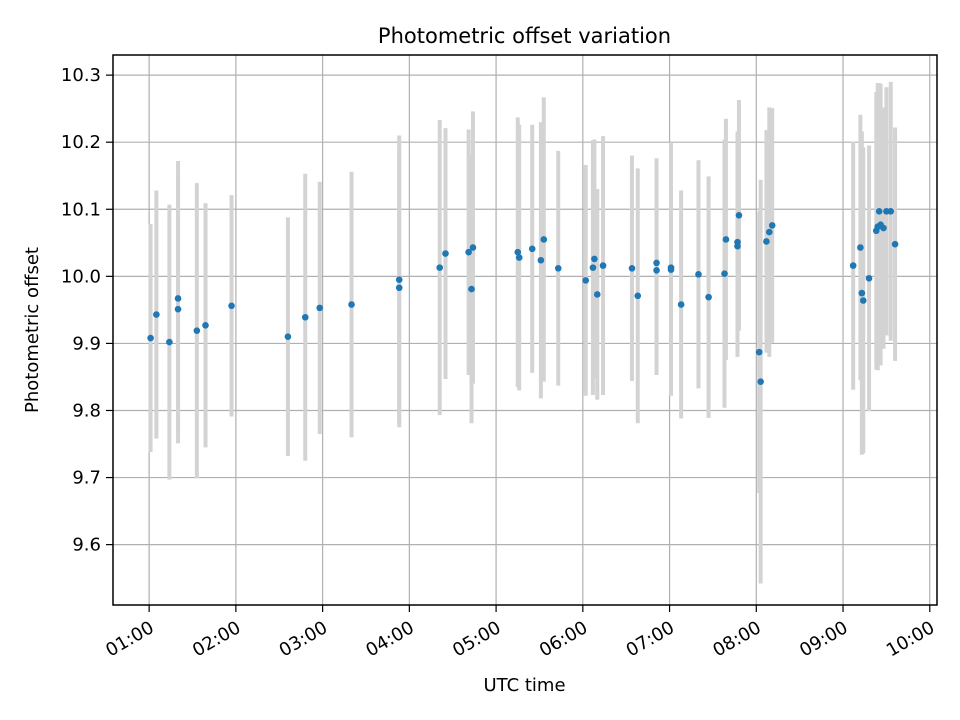 Image resolution: width=960 pixels, height=720 pixels. I want to click on y-tick-label: 9.9, so click(86, 343).